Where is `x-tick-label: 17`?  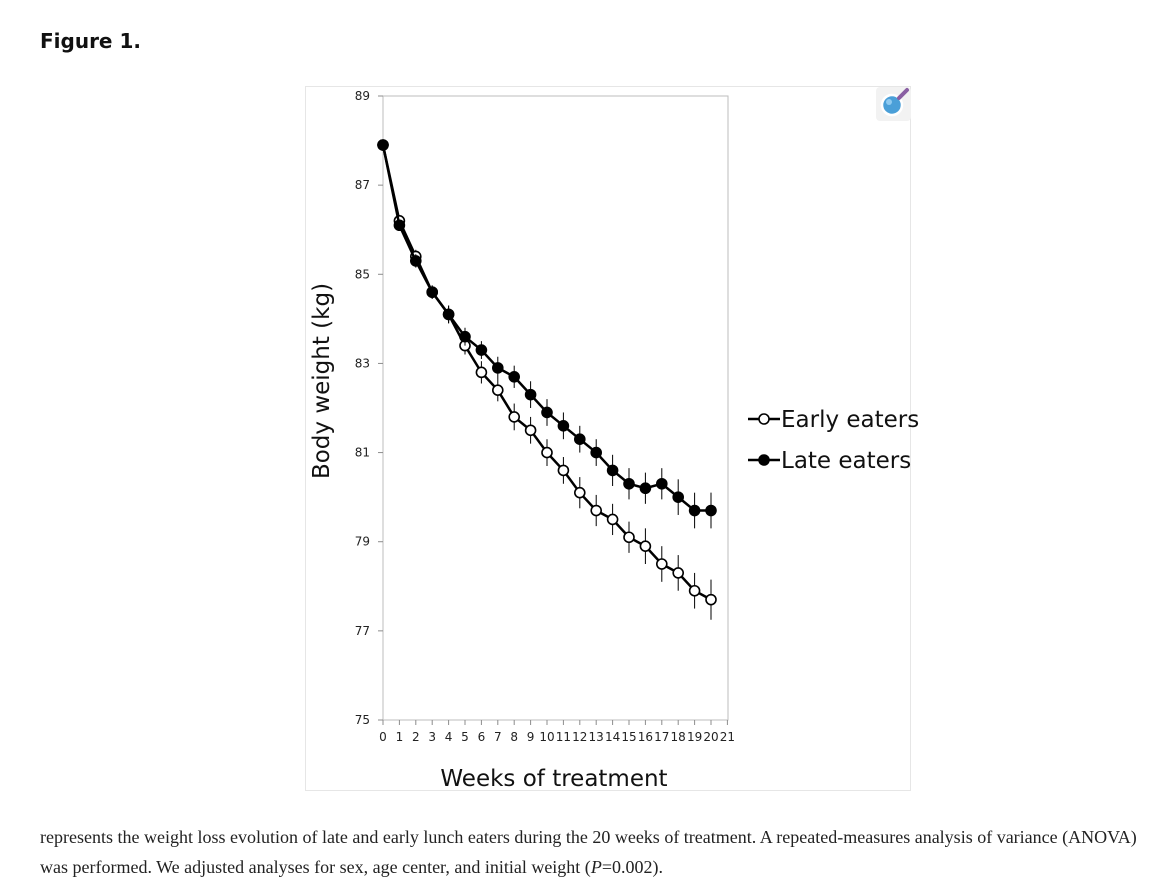 x-tick-label: 17 is located at coordinates (661, 737).